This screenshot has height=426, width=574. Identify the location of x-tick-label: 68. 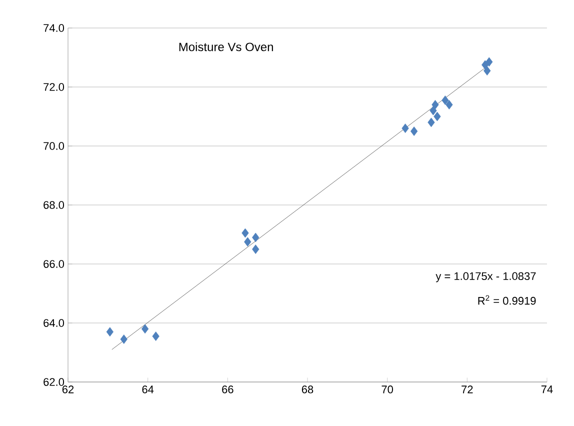
(308, 390).